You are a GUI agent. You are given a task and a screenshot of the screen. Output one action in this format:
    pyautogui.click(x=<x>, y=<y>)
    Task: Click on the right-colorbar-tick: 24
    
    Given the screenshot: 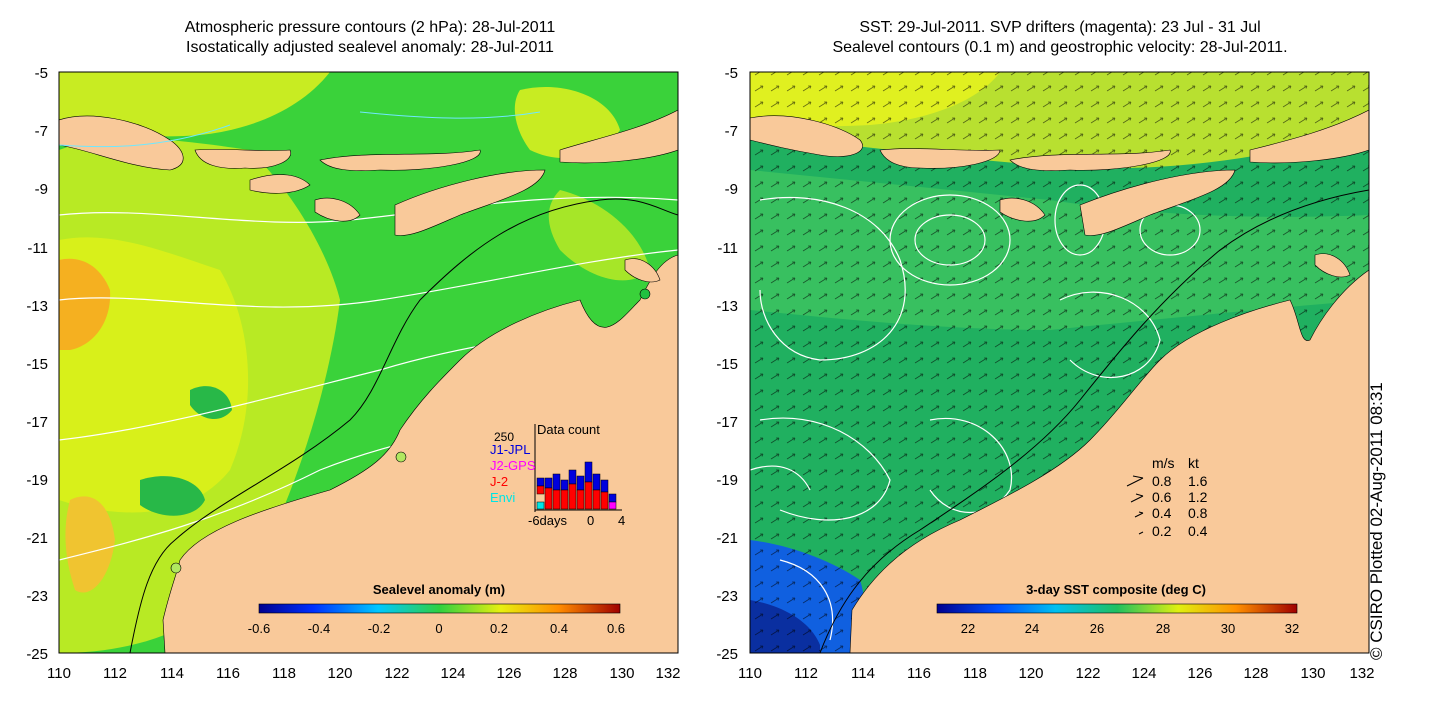 What is the action you would take?
    pyautogui.click(x=1032, y=628)
    